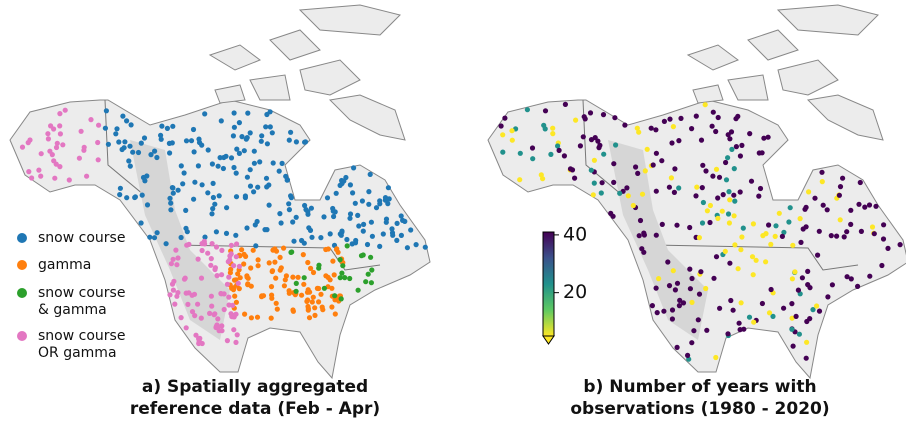 This screenshot has height=427, width=906. What do you see at coordinates (81, 293) in the screenshot?
I see `legend-label: snow course` at bounding box center [81, 293].